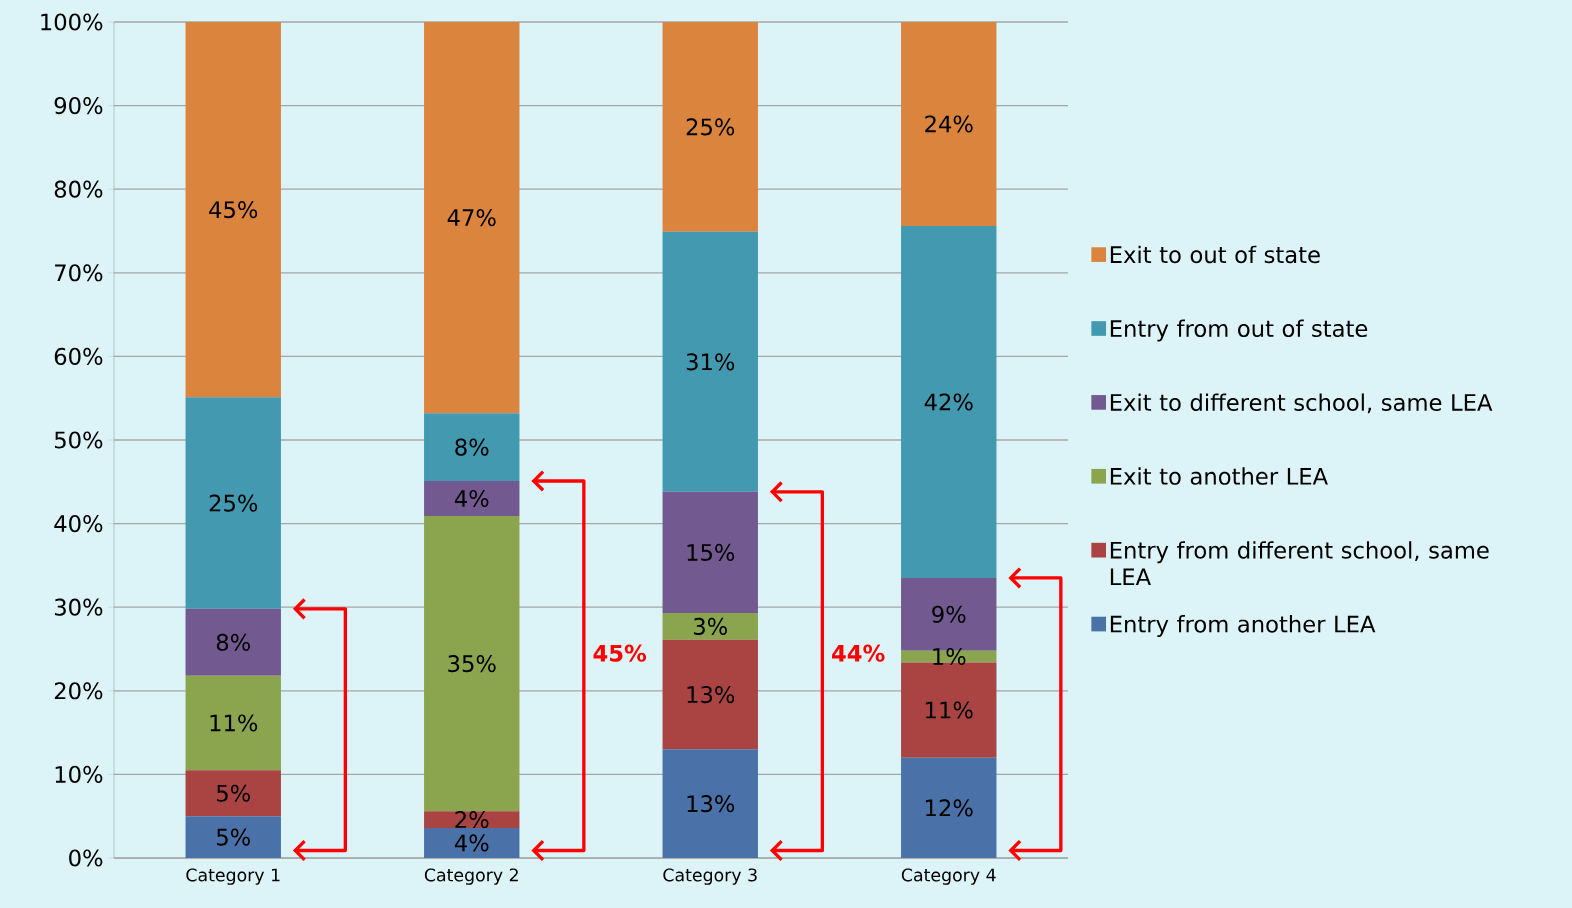 The width and height of the screenshot is (1572, 908). I want to click on data-label: 15%, so click(711, 552).